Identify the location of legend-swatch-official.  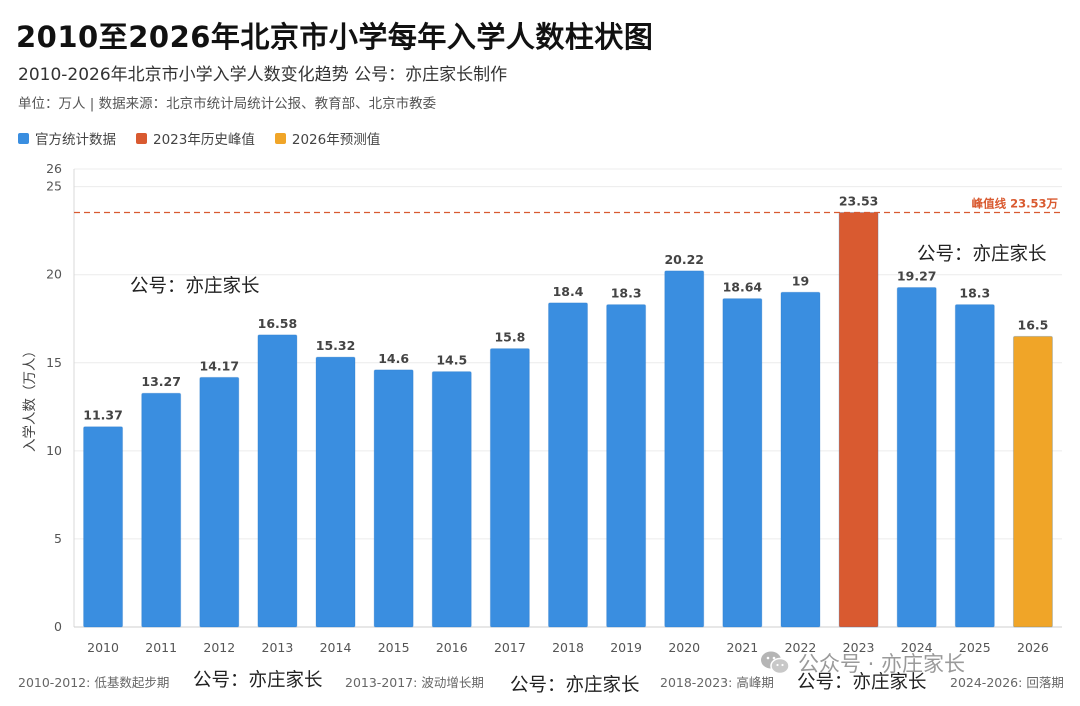
(23, 138).